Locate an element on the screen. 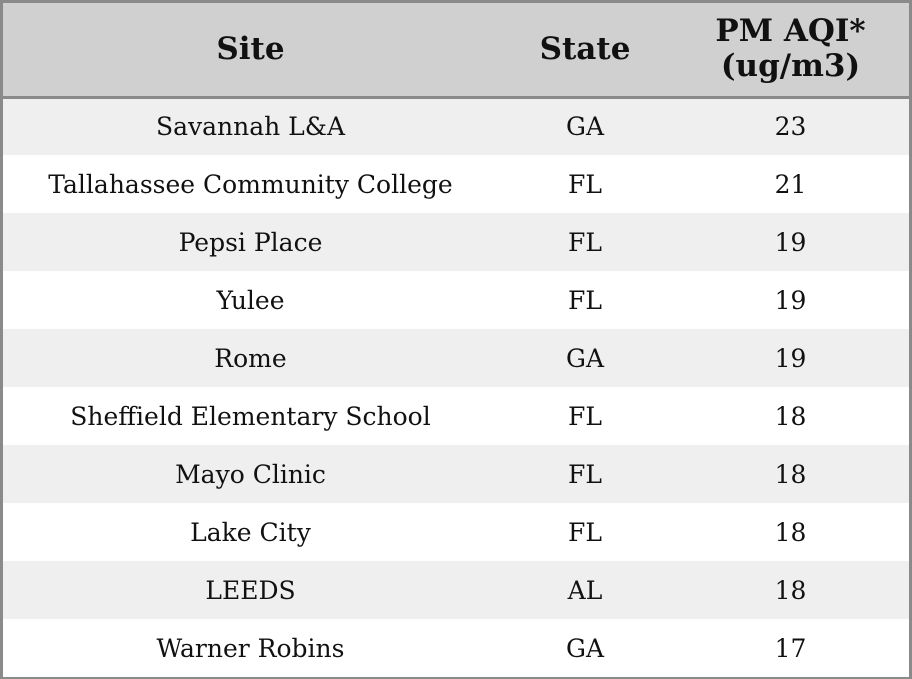 Image resolution: width=912 pixels, height=679 pixels. header-pm-aqi-label: PM AQI* is located at coordinates (790, 31).